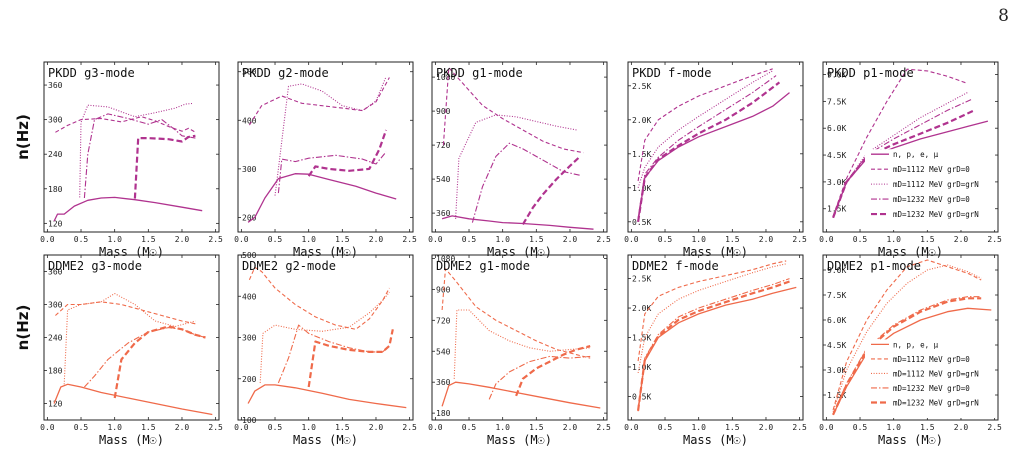 The width and height of the screenshot is (1021, 460). What do you see at coordinates (91, 73) in the screenshot?
I see `panel-title: PKDD g3-mode` at bounding box center [91, 73].